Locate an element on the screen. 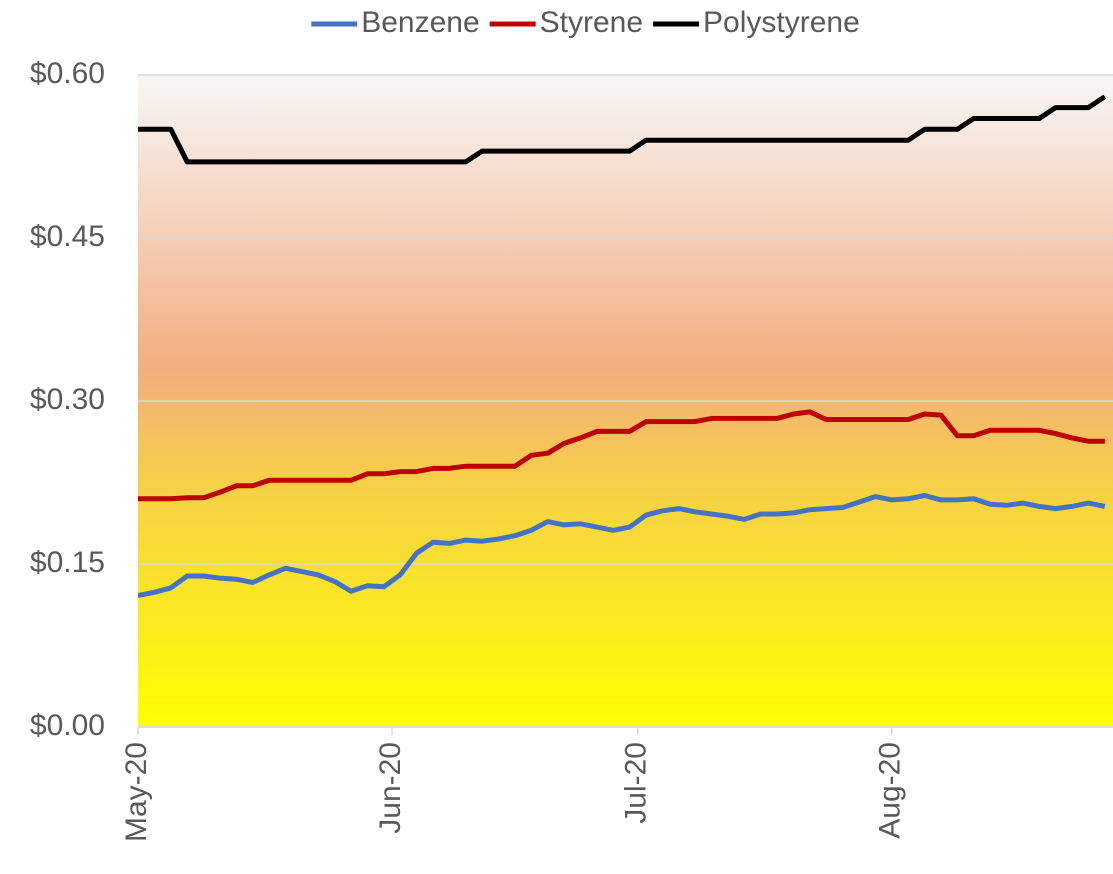 This screenshot has width=1113, height=874. y-tick-label: $0.45 is located at coordinates (67, 236).